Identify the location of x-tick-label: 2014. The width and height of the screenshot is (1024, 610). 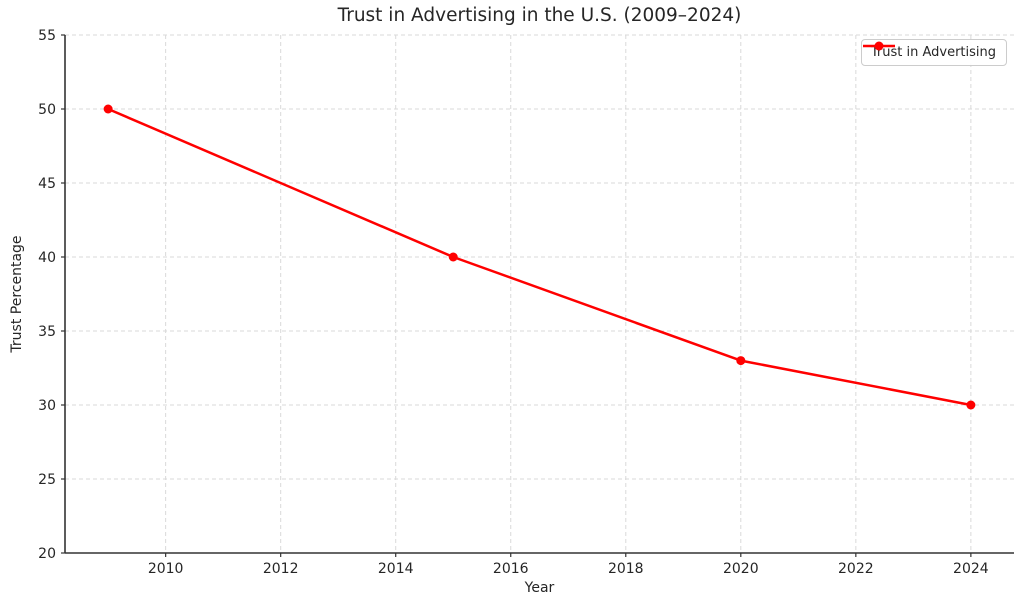
(396, 569).